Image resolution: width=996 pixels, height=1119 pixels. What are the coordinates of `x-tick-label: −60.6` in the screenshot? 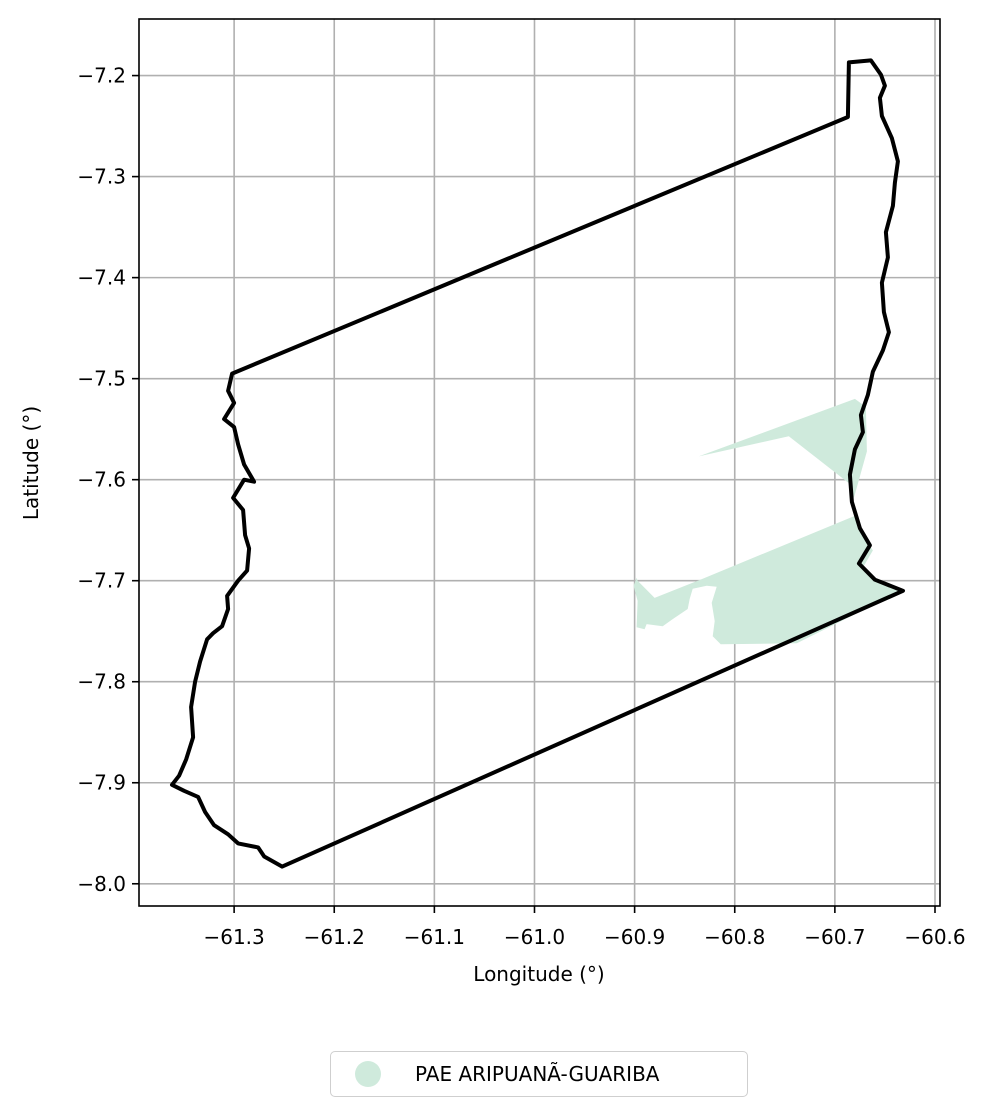 It's located at (934, 937).